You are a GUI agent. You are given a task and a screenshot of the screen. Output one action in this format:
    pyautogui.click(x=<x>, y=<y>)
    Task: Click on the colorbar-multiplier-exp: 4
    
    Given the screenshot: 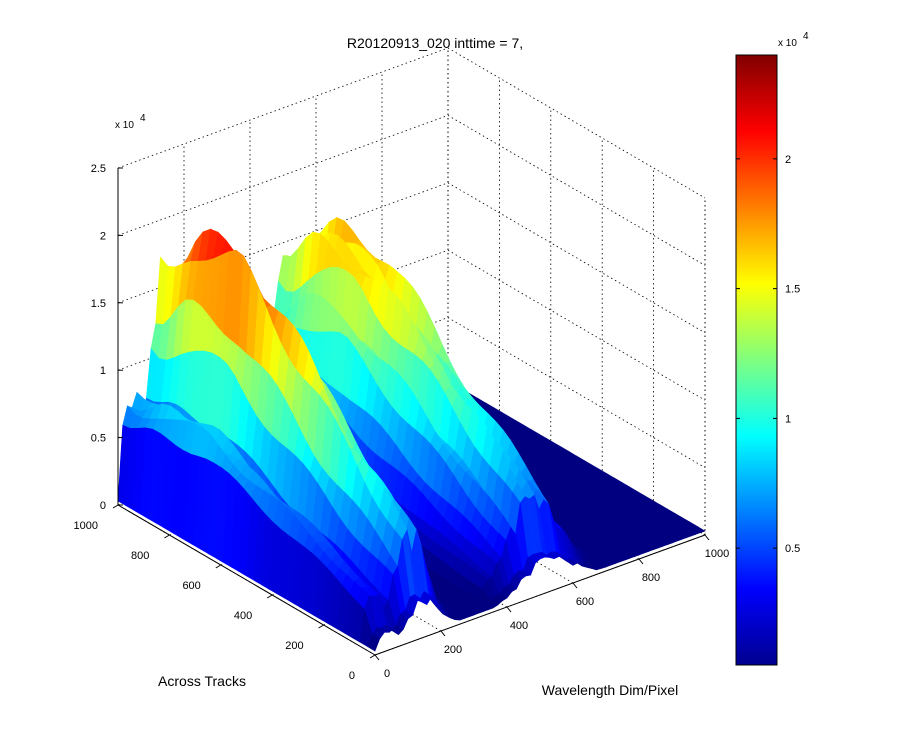 What is the action you would take?
    pyautogui.click(x=806, y=36)
    